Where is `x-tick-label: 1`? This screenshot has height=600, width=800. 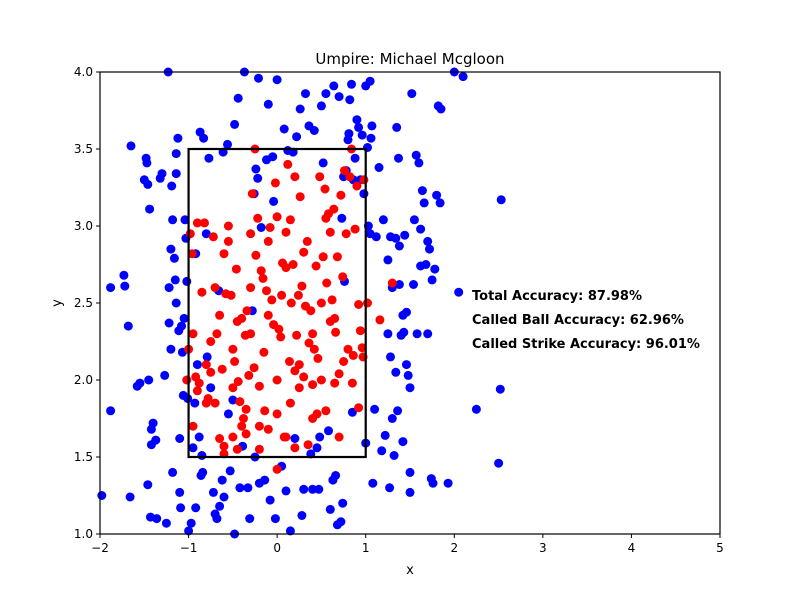
x-tick-label: 1 is located at coordinates (366, 548).